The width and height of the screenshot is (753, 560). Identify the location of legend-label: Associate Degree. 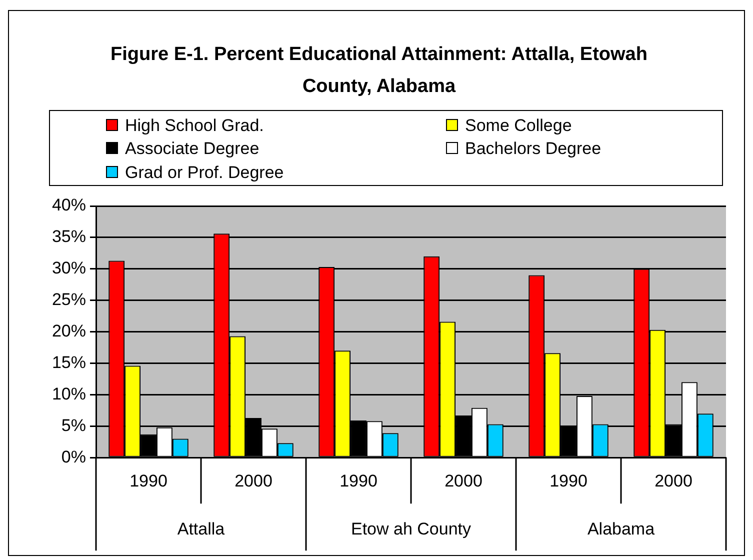
(192, 149).